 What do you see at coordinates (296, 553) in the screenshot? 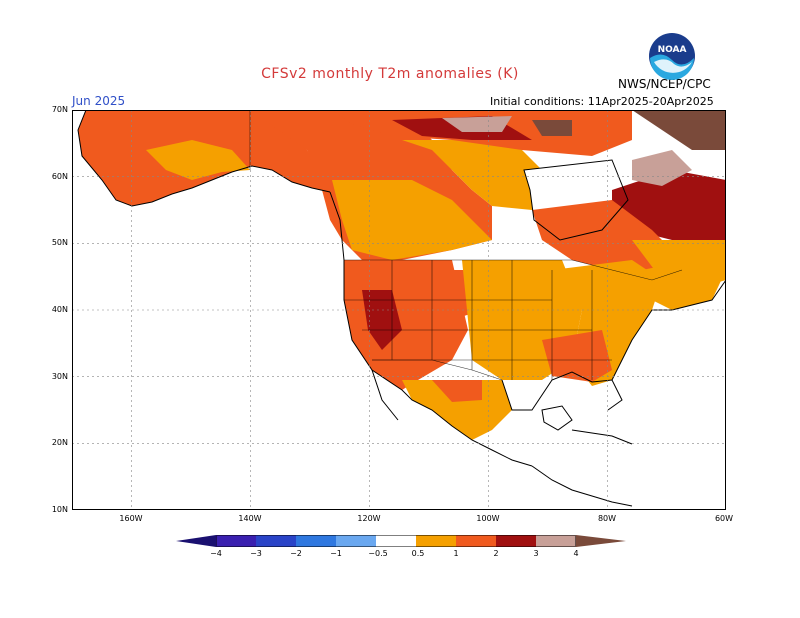
I see `colorbar-label: −2` at bounding box center [296, 553].